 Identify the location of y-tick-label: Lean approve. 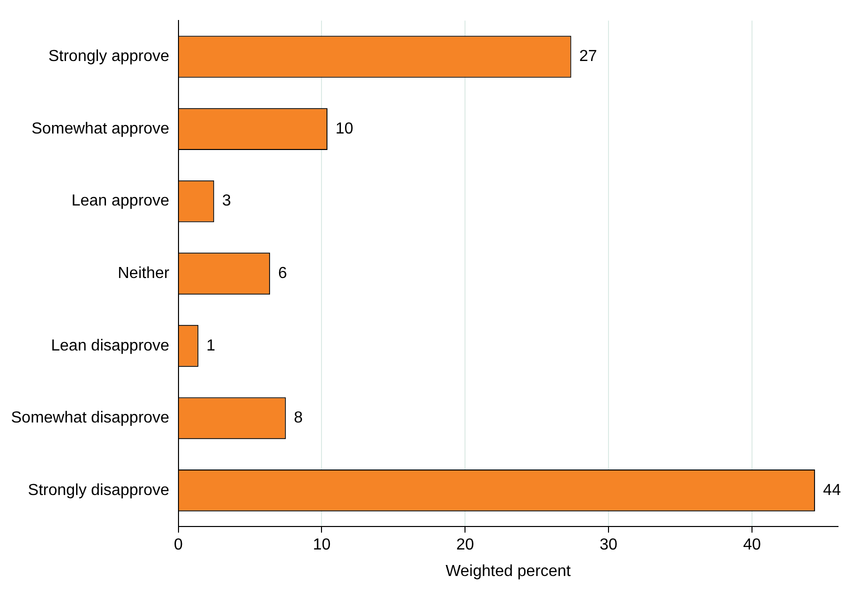
(120, 201).